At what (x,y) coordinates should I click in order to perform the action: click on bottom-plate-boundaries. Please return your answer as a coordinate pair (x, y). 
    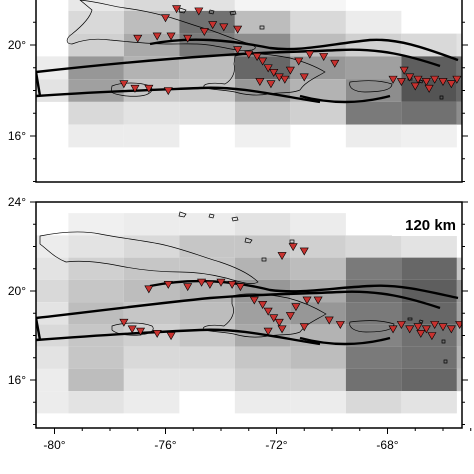
    Looking at the image, I should click on (247, 312).